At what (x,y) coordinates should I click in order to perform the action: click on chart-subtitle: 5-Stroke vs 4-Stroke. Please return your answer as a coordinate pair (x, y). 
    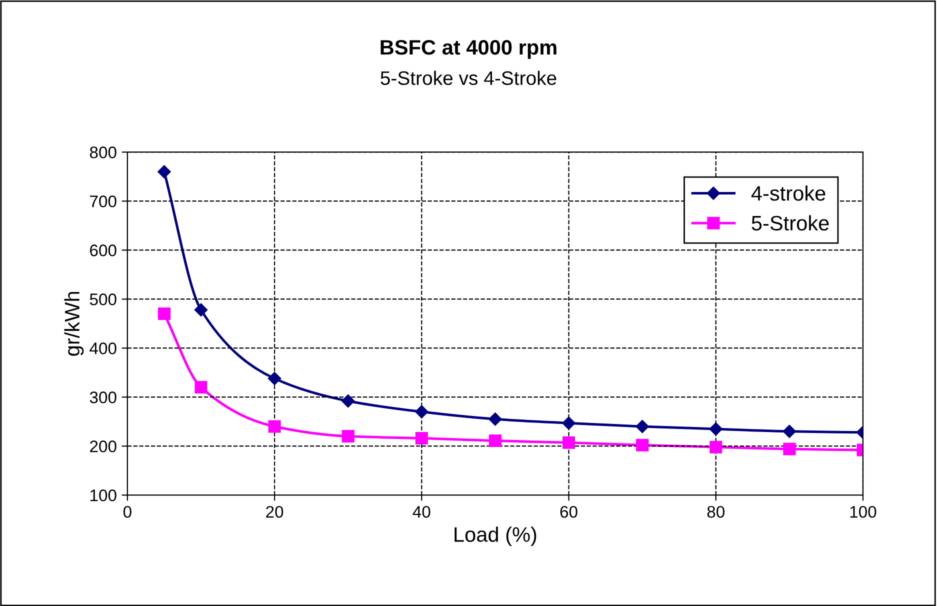
    Looking at the image, I should click on (468, 78).